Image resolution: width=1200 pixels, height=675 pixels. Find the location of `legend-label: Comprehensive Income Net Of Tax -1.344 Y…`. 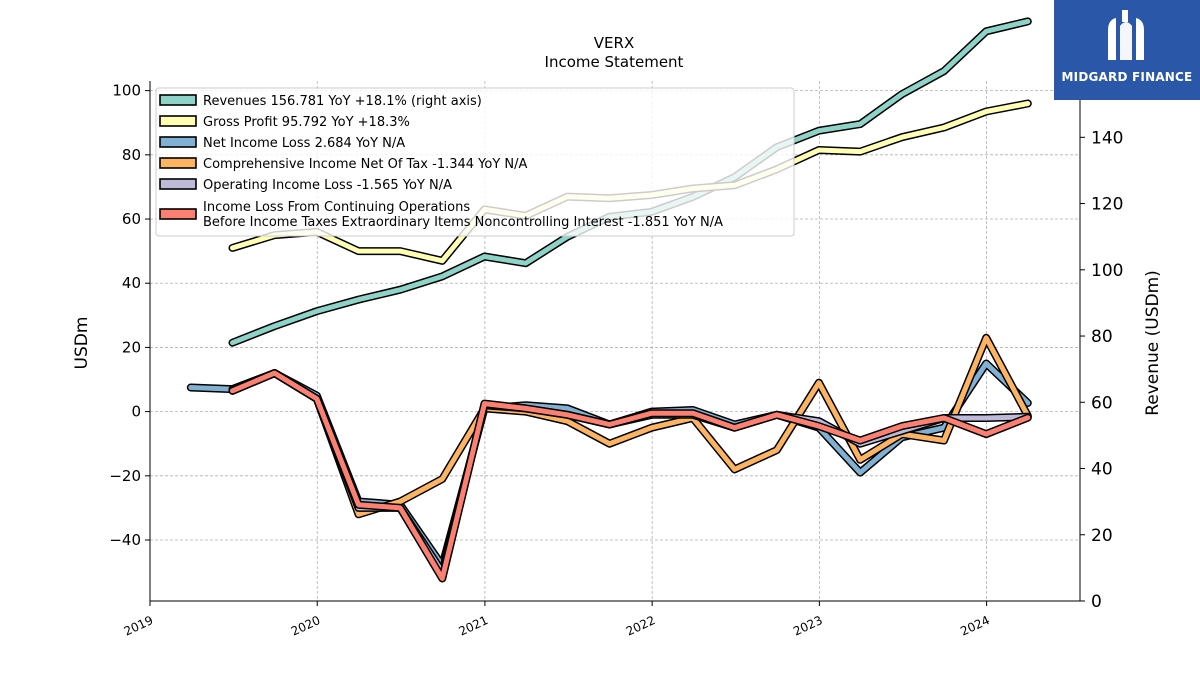

legend-label: Comprehensive Income Net Of Tax -1.344 Y… is located at coordinates (365, 164).